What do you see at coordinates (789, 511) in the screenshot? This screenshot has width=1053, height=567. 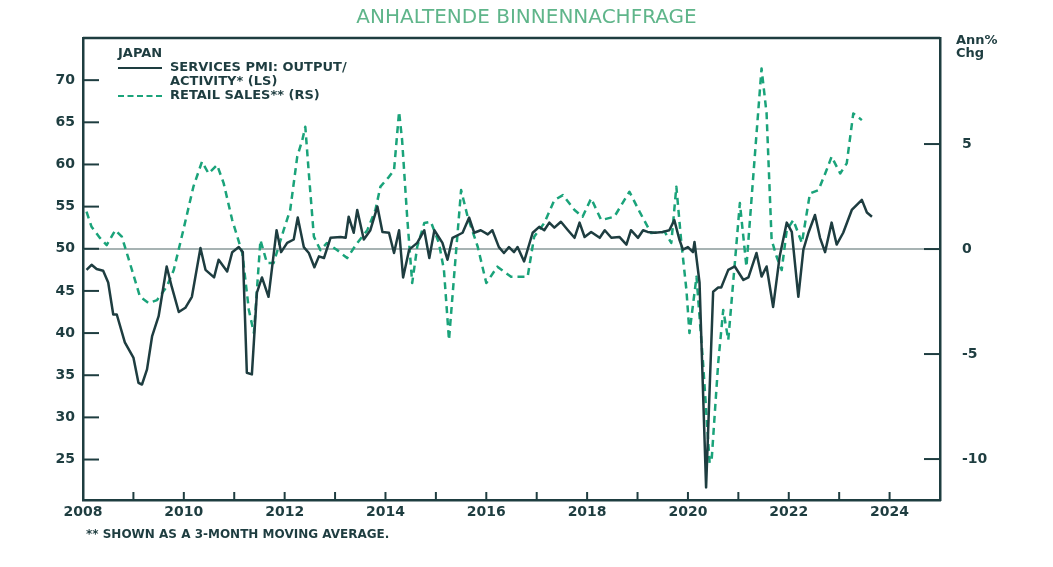 I see `x-tick-label: 2022` at bounding box center [789, 511].